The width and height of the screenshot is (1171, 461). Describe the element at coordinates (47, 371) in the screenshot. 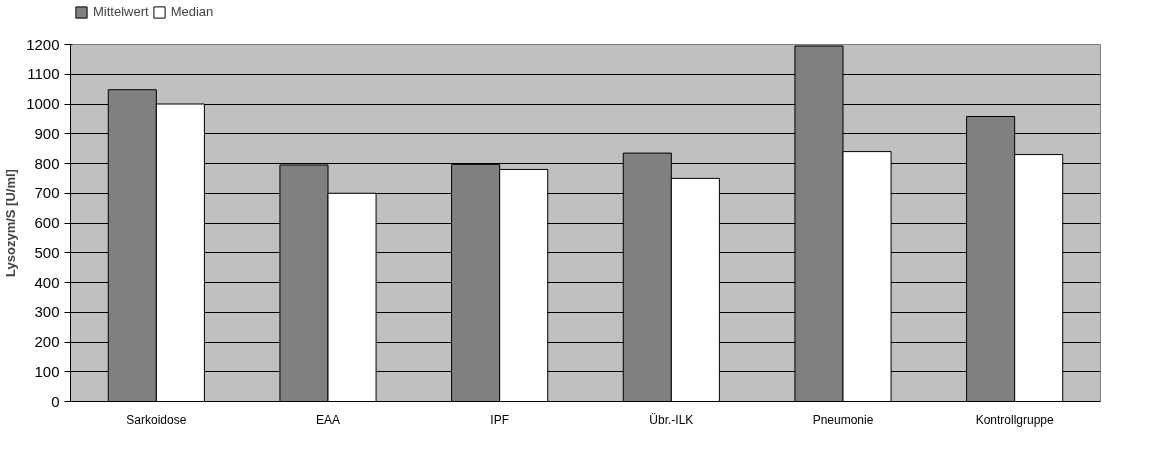

I see `y-tick-label: 100` at that location.